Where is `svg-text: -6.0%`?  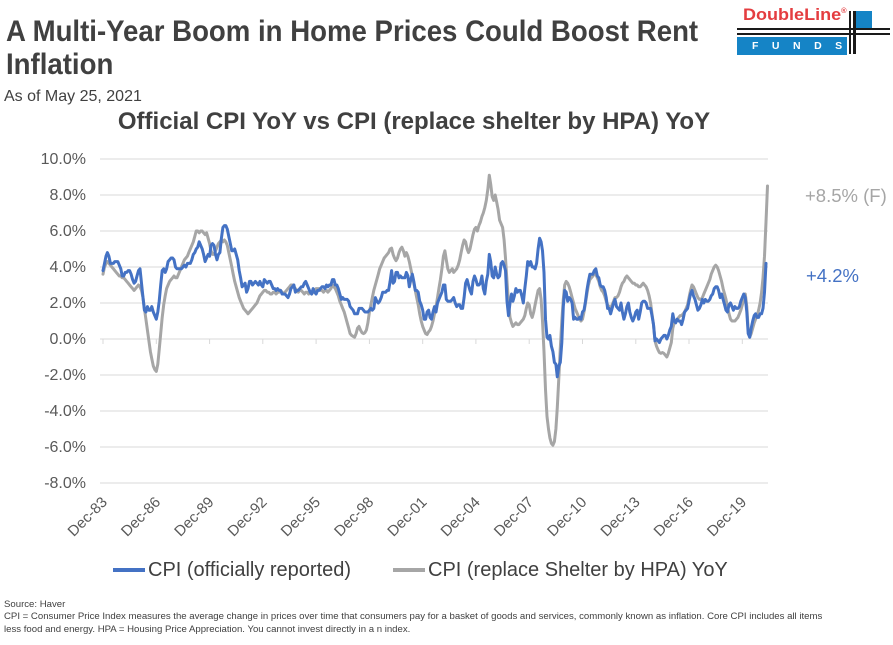 svg-text: -6.0% is located at coordinates (65, 447).